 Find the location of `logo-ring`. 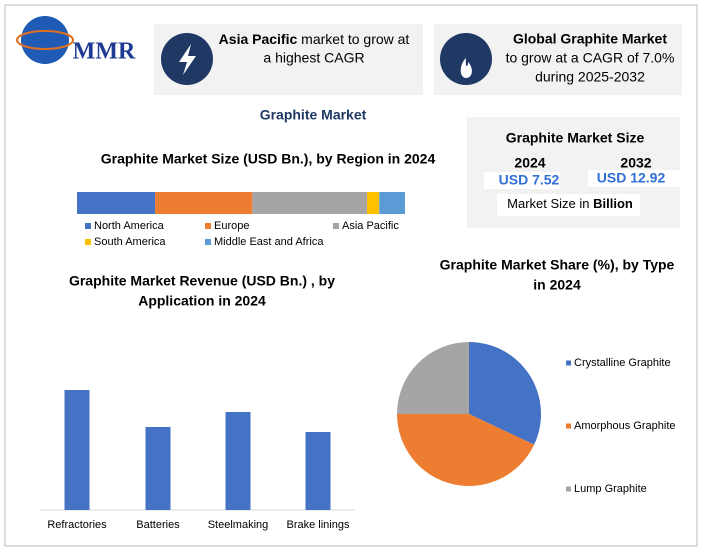

logo-ring is located at coordinates (45, 40).